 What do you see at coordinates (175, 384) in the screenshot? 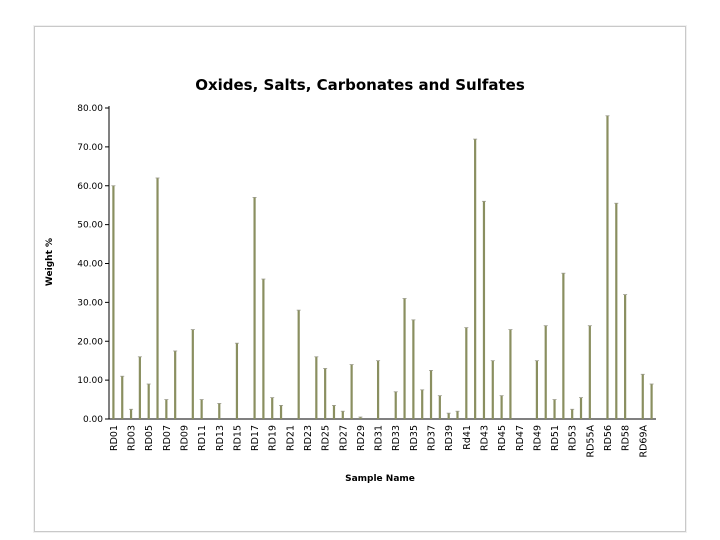
I see `bar-rd08` at bounding box center [175, 384].